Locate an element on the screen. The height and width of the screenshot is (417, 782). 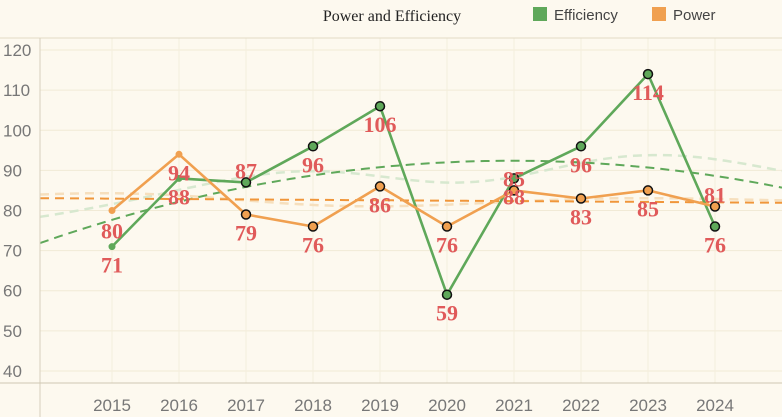
efficiency-data-label: 87 is located at coordinates (246, 170).